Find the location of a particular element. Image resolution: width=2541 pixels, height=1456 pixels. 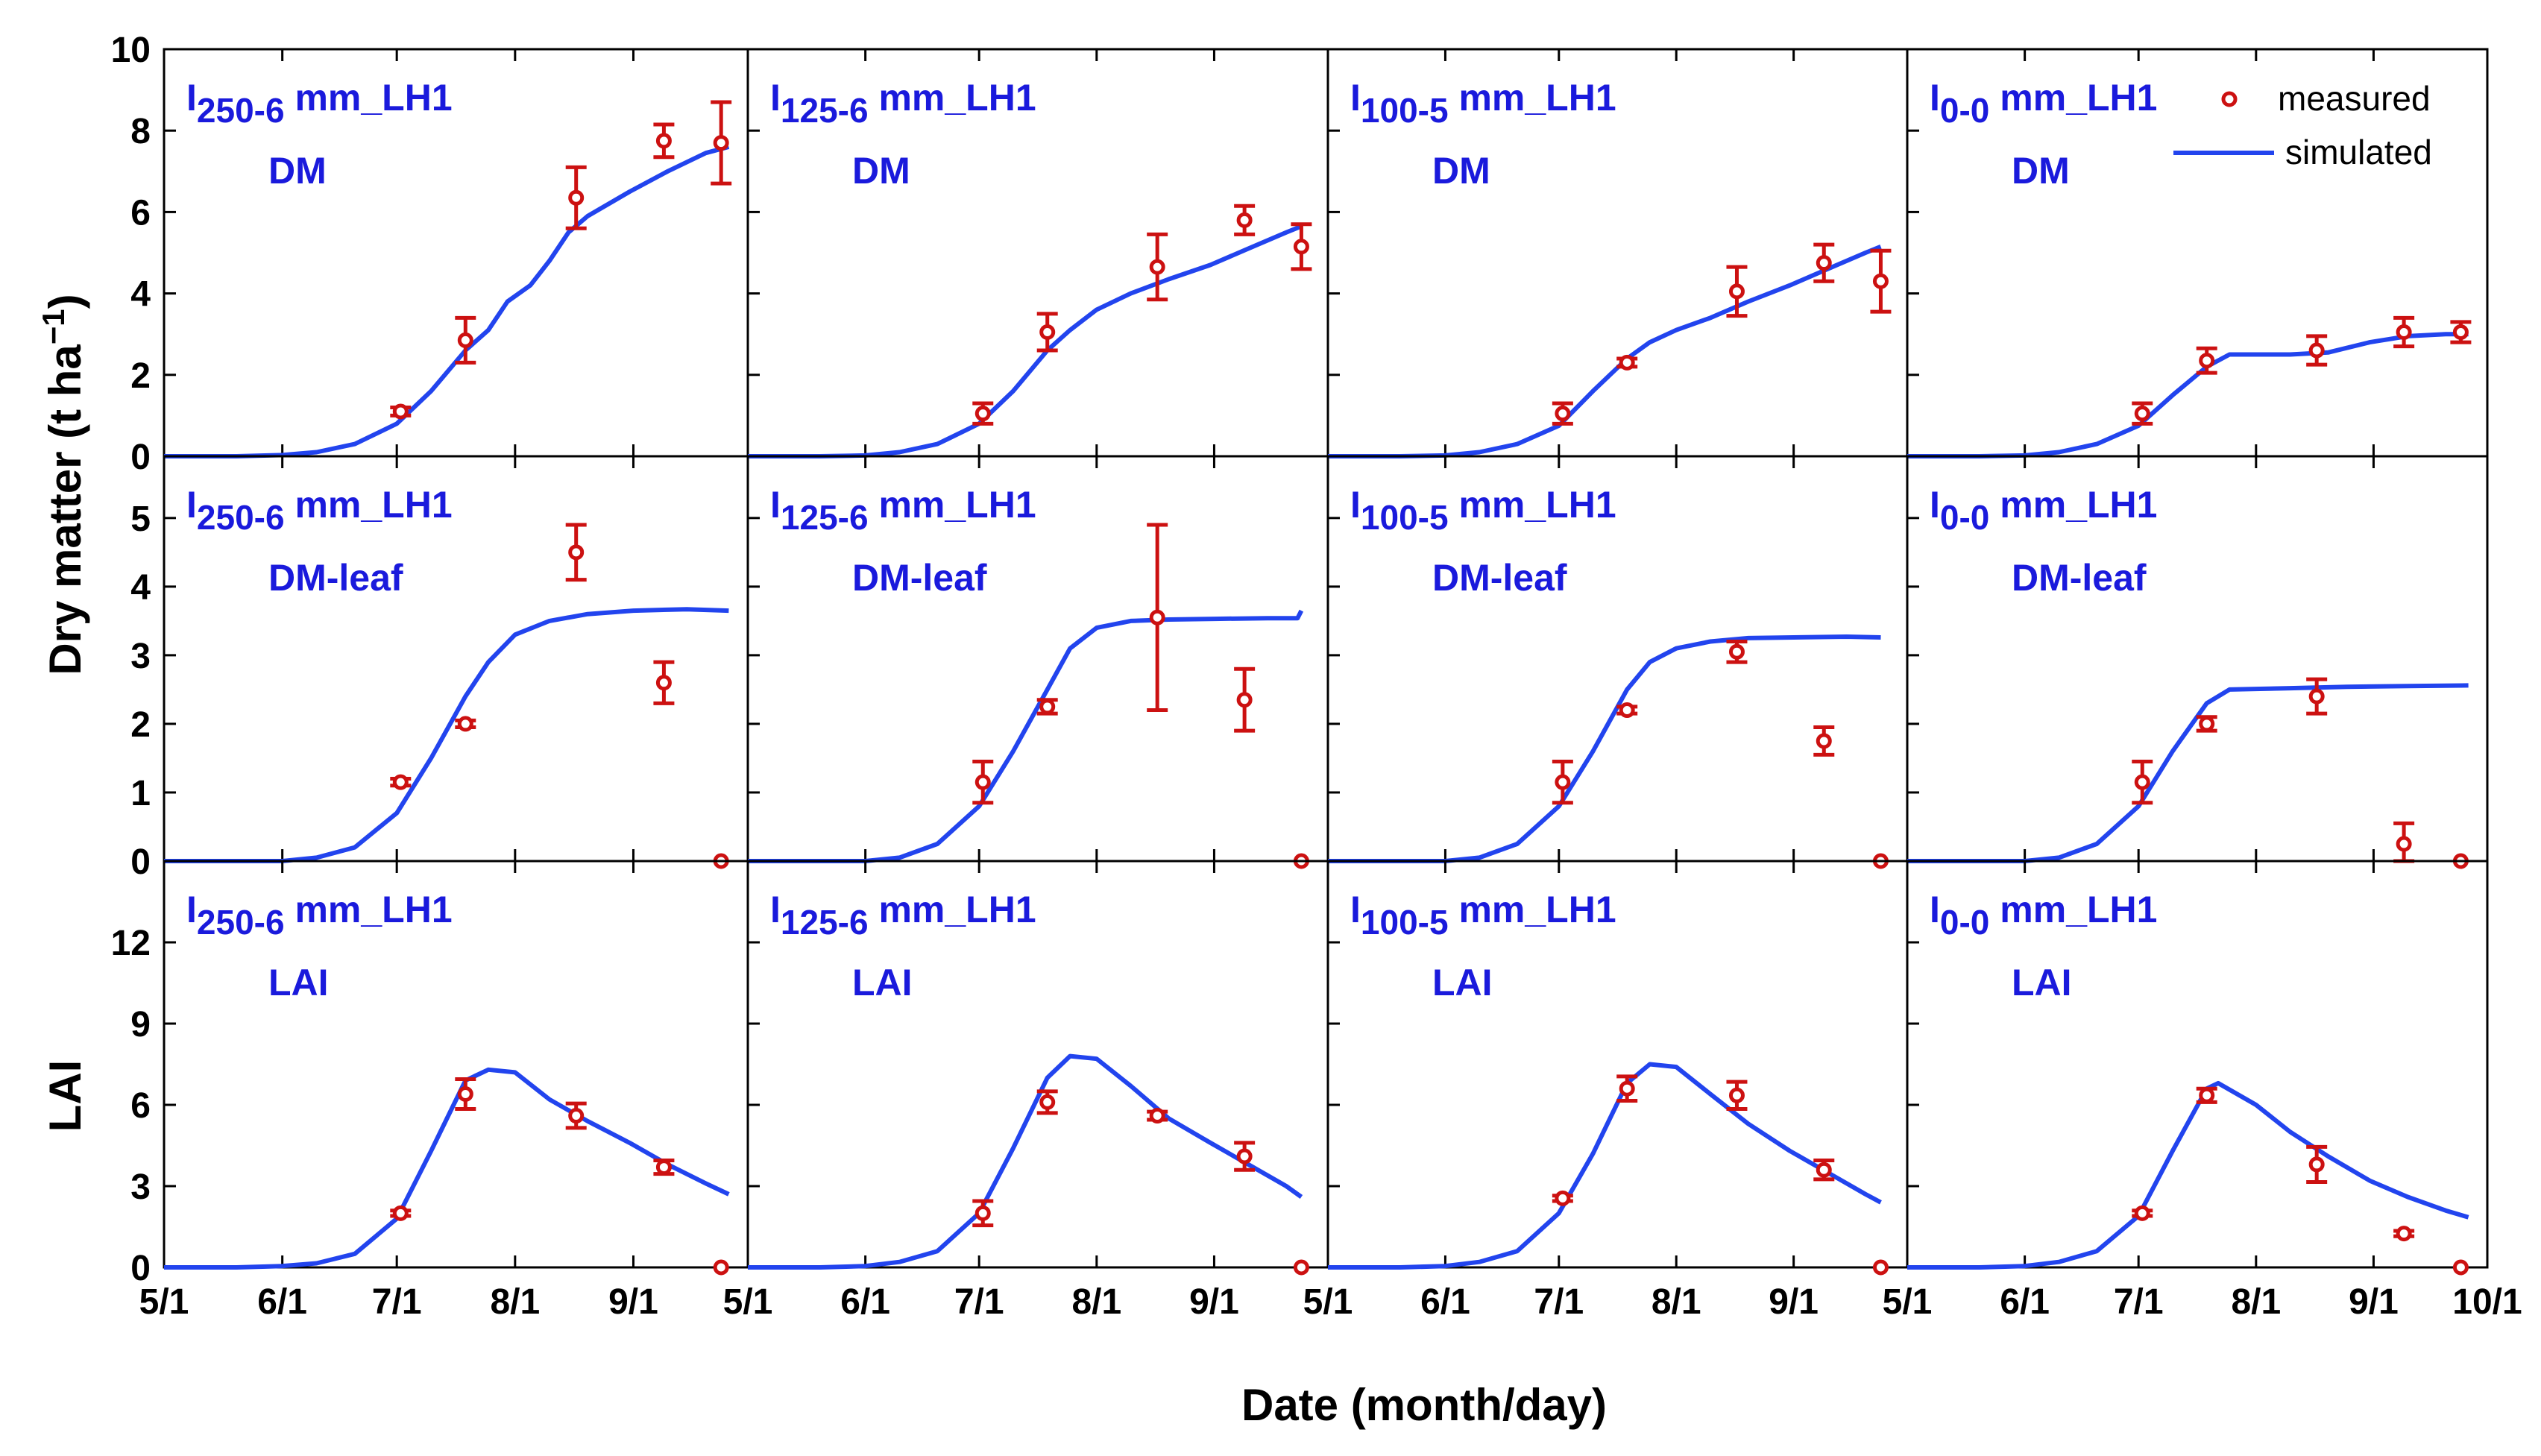

legend-measured-marker is located at coordinates (2229, 99).